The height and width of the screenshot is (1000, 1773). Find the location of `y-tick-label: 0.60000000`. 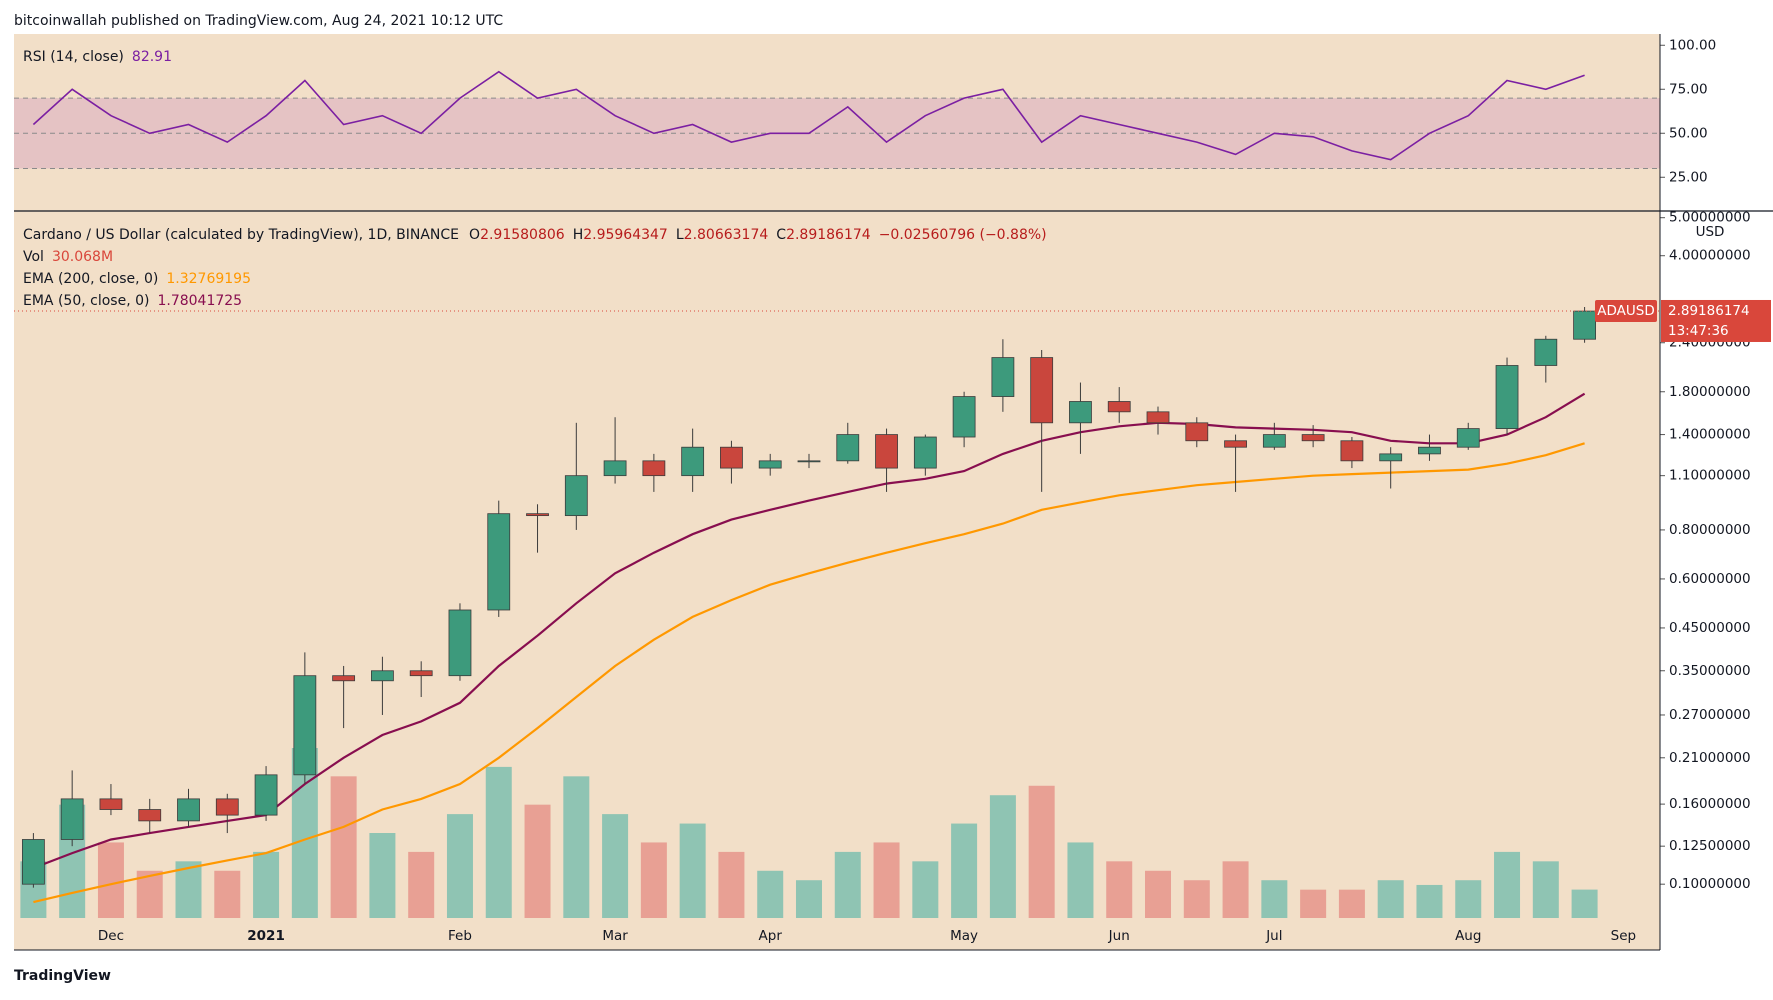

y-tick-label: 0.60000000 is located at coordinates (1710, 579).